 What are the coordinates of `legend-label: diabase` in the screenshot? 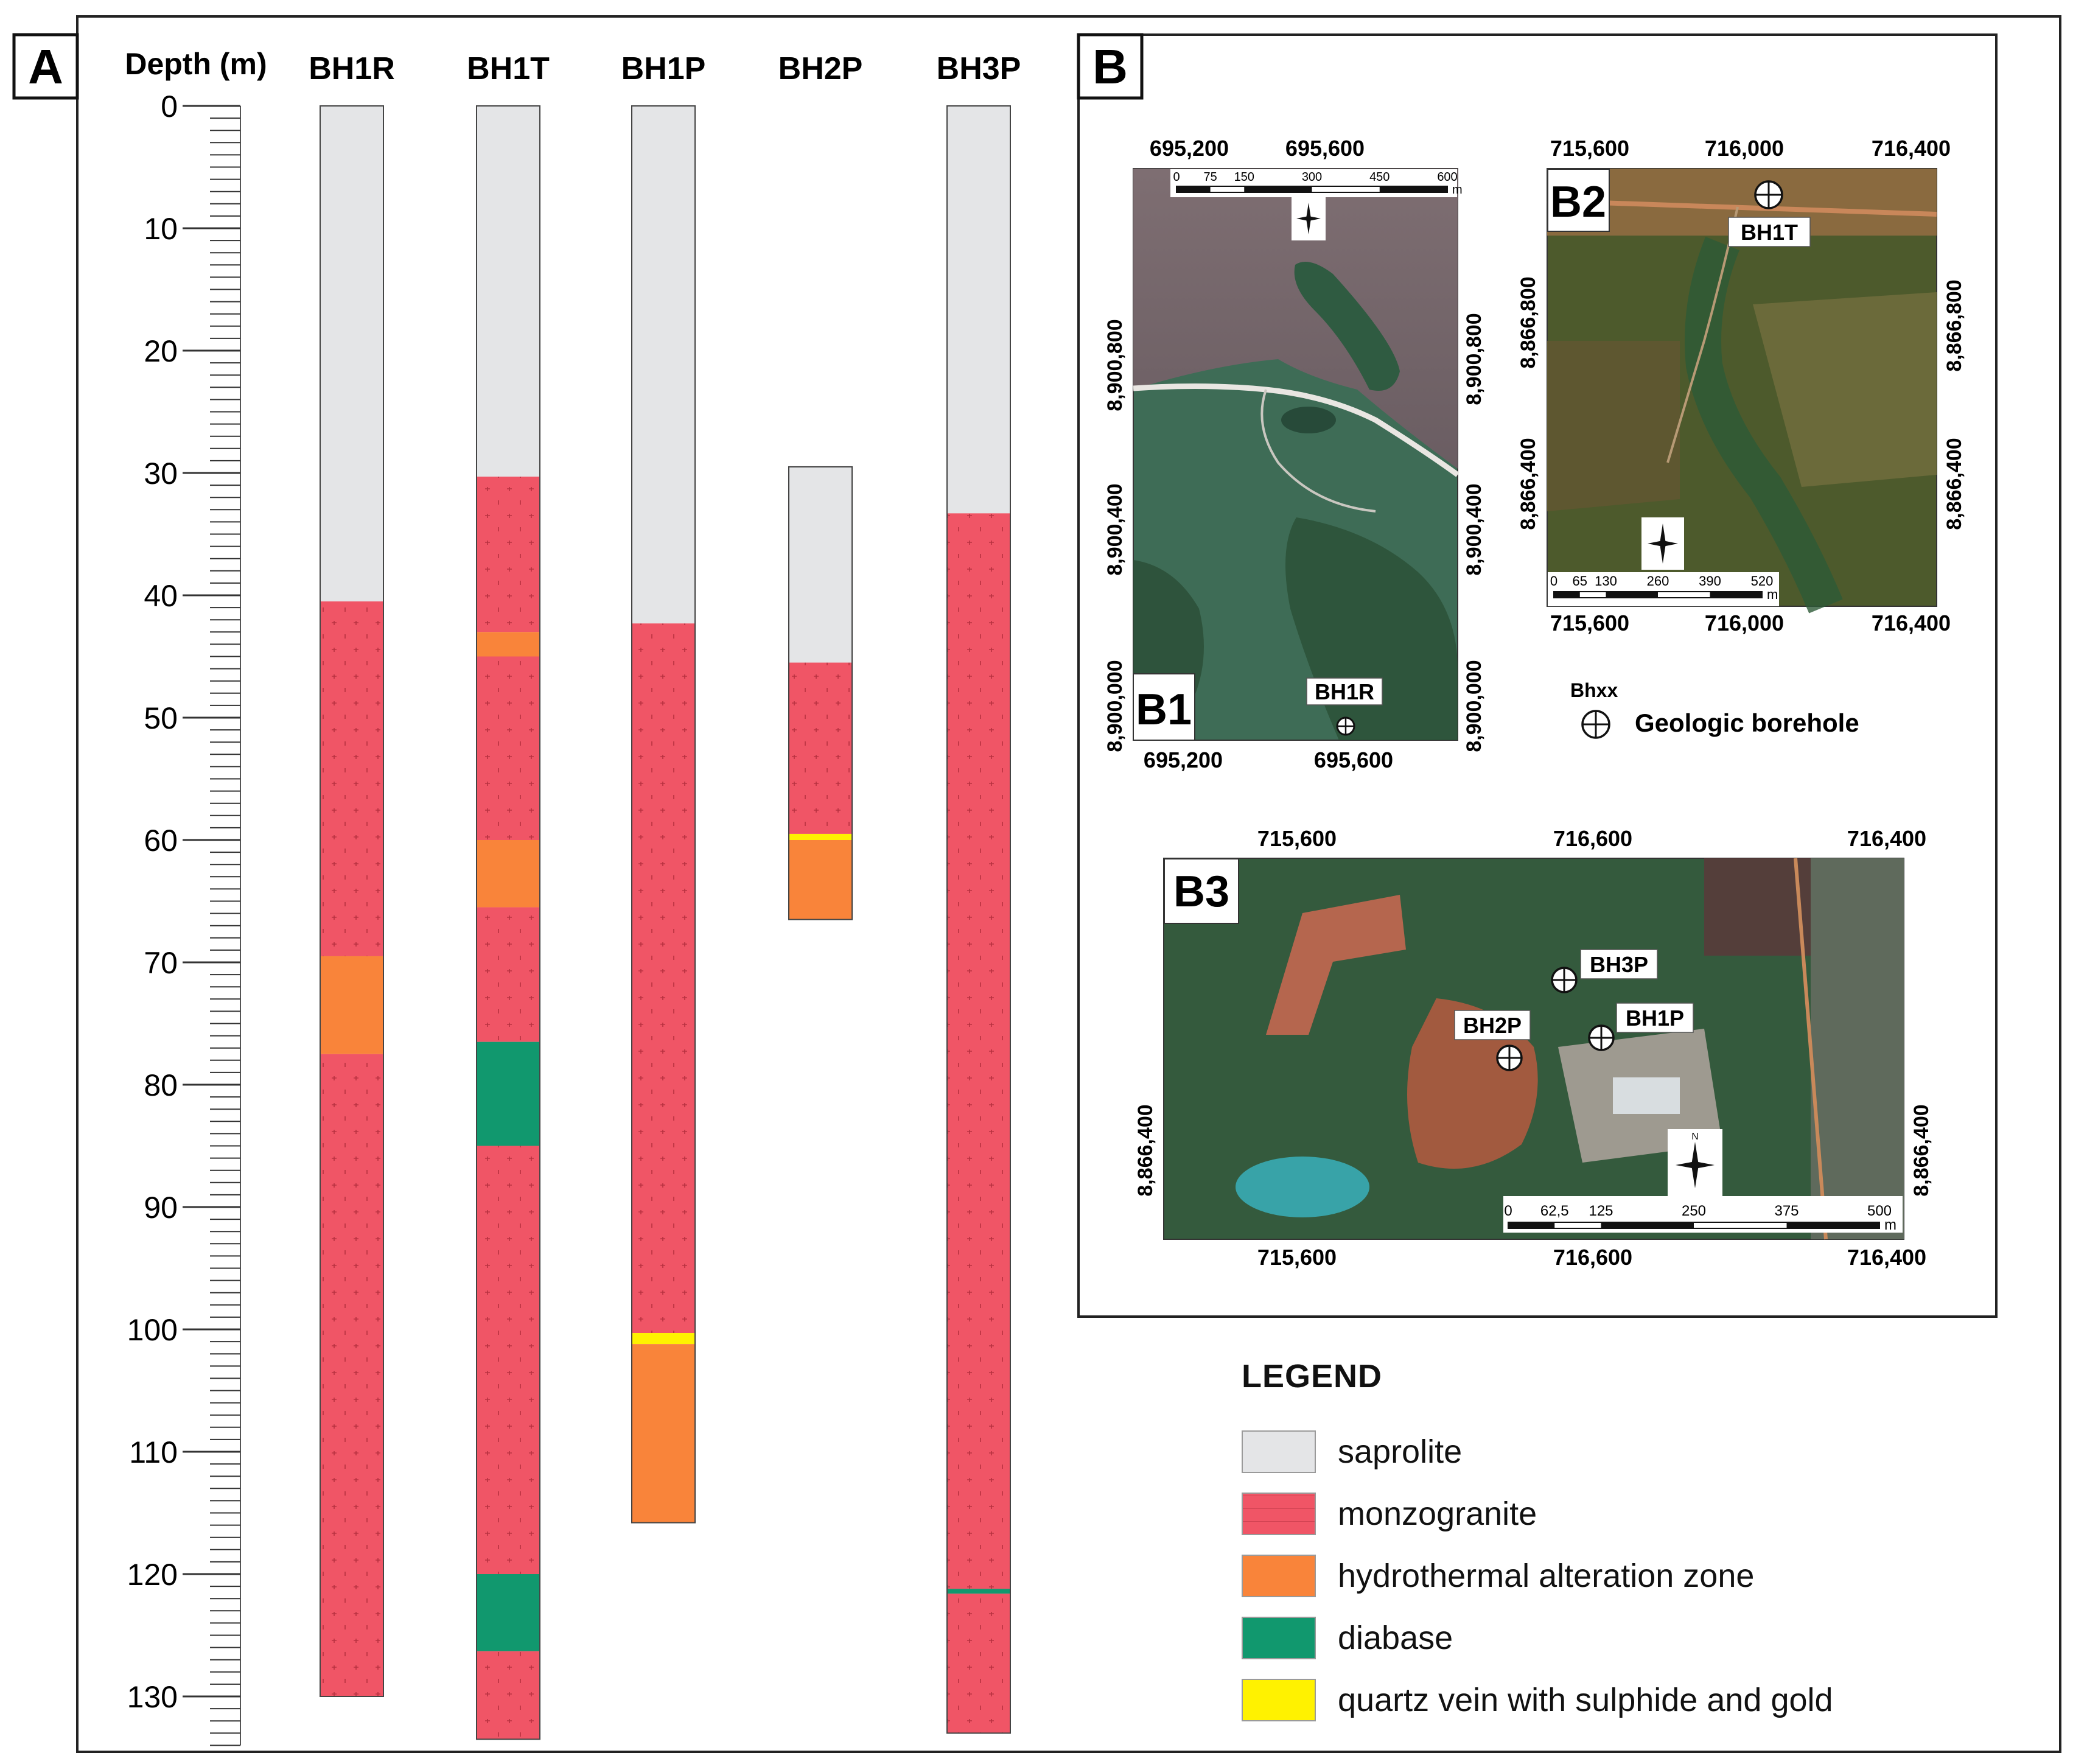 It's located at (1396, 1638).